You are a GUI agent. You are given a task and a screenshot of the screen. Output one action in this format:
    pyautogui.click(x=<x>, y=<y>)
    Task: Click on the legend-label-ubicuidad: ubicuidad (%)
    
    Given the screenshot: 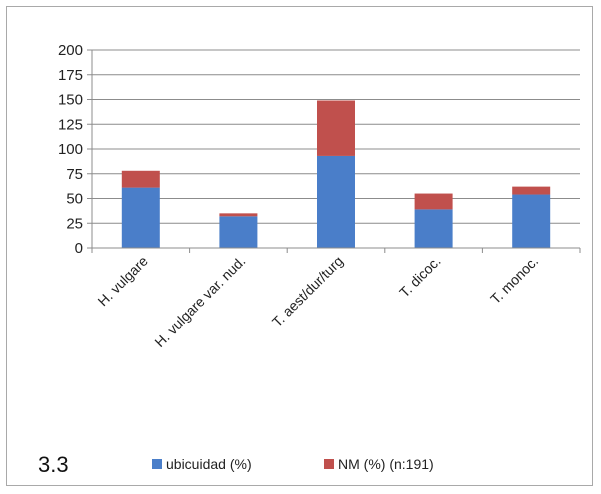 What is the action you would take?
    pyautogui.click(x=209, y=464)
    